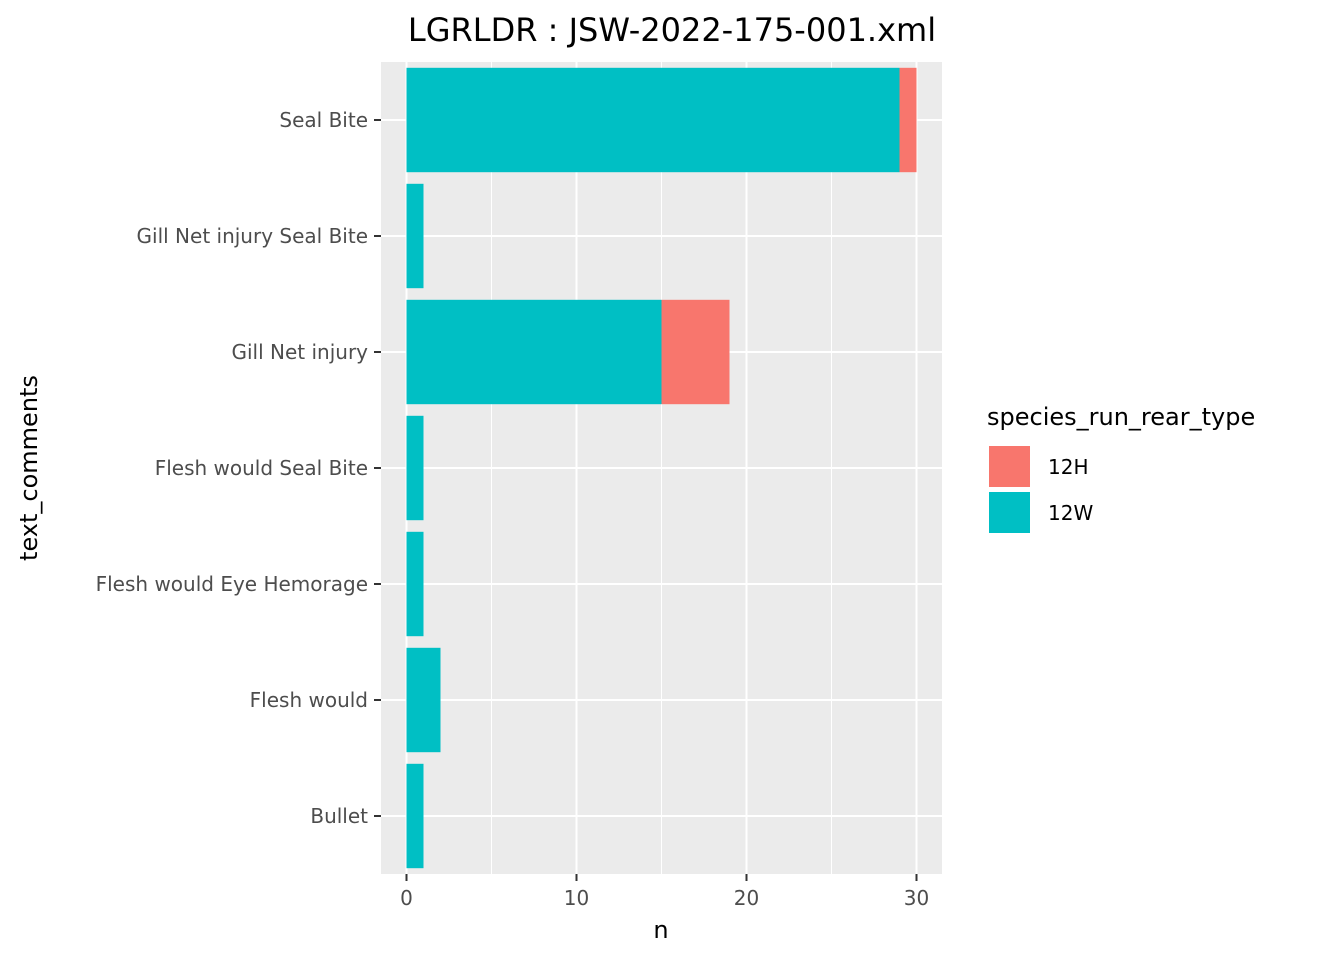  What do you see at coordinates (664, 892) in the screenshot?
I see `x-axis: 0 10 20 30` at bounding box center [664, 892].